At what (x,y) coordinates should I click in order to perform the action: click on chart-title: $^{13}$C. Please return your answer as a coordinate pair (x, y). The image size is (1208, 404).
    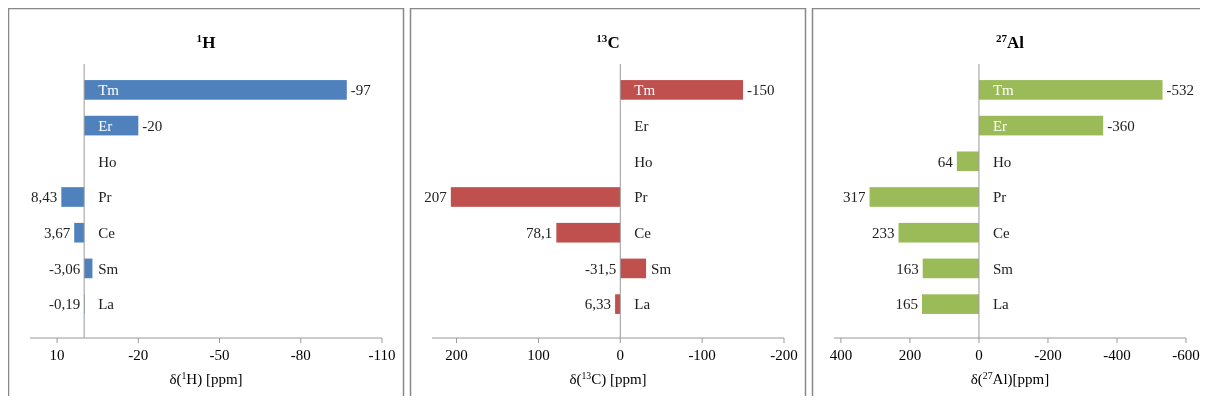
    Looking at the image, I should click on (608, 42).